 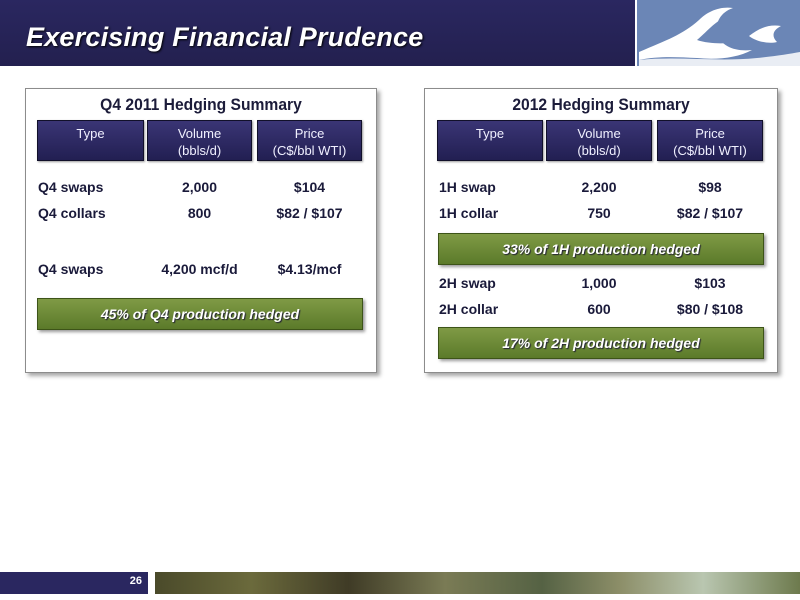 What do you see at coordinates (309, 187) in the screenshot?
I see `row-price: $104` at bounding box center [309, 187].